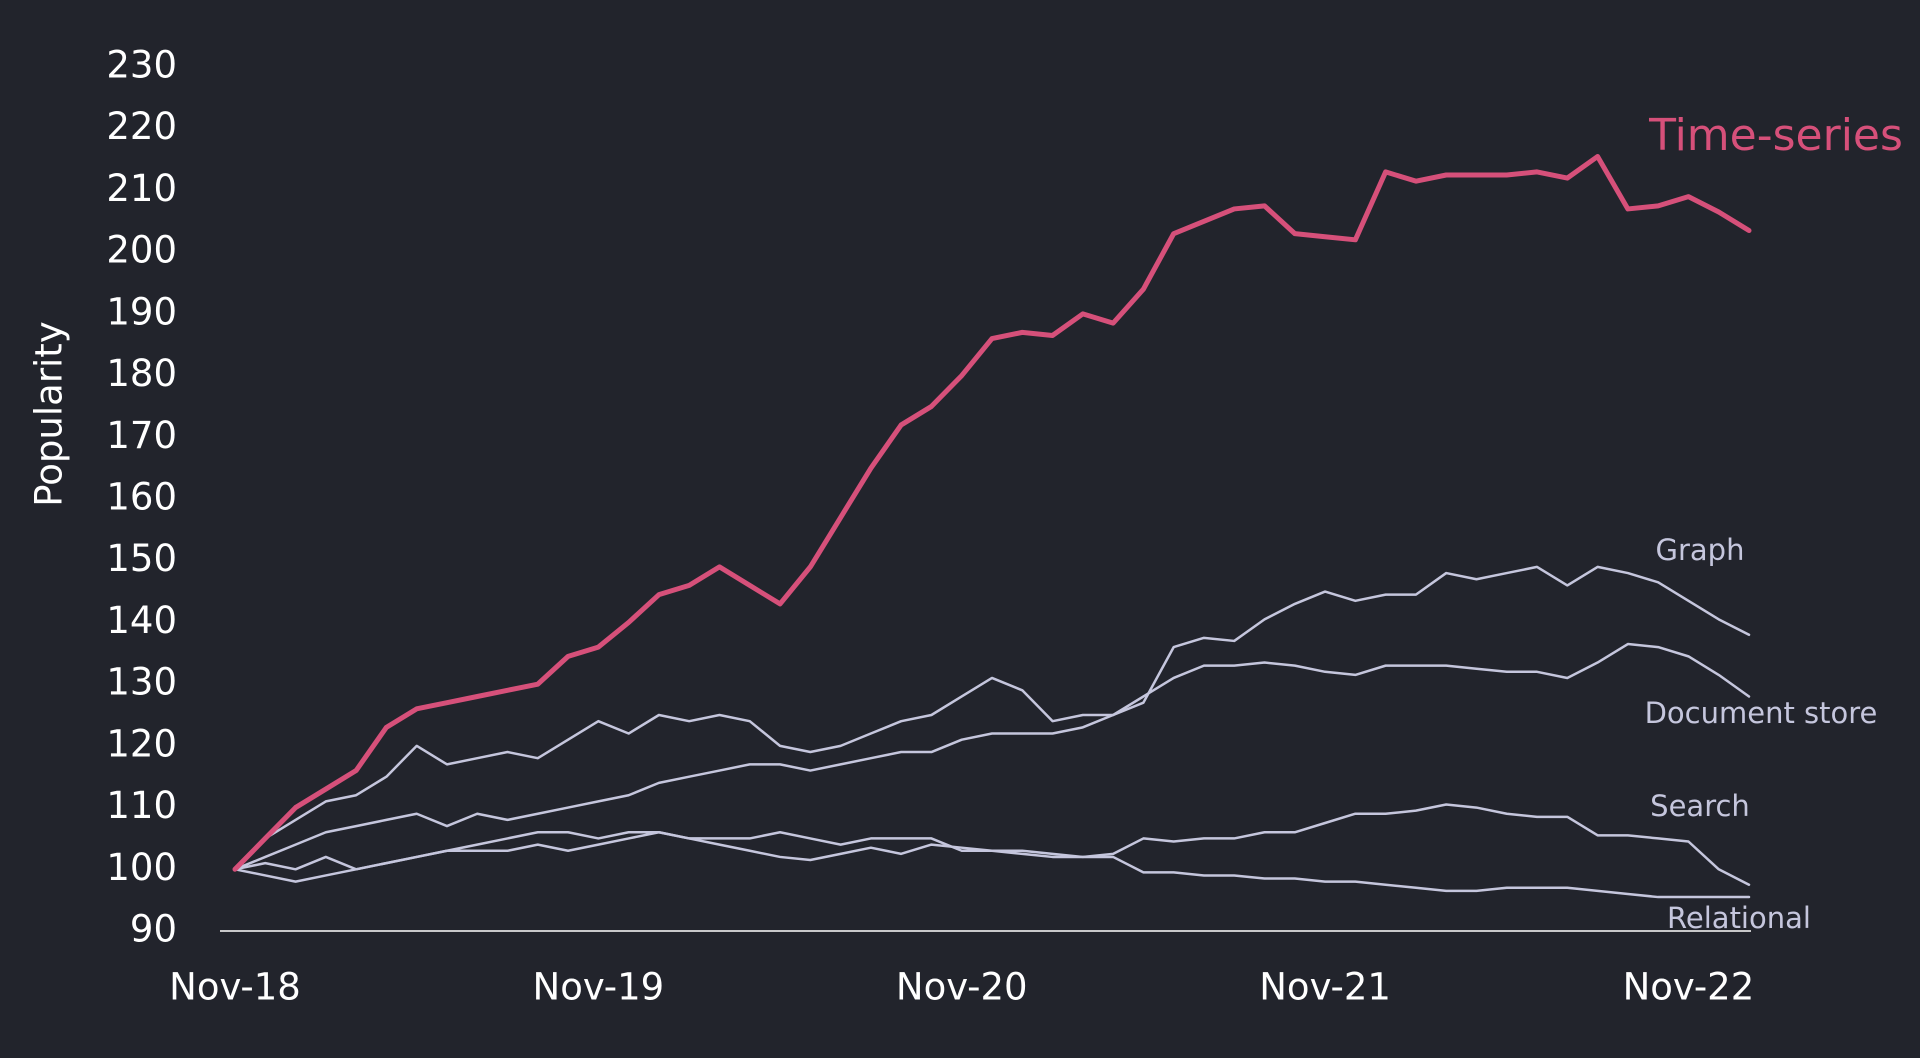 This screenshot has height=1058, width=1920. What do you see at coordinates (141, 188) in the screenshot?
I see `y-tick-label: 210` at bounding box center [141, 188].